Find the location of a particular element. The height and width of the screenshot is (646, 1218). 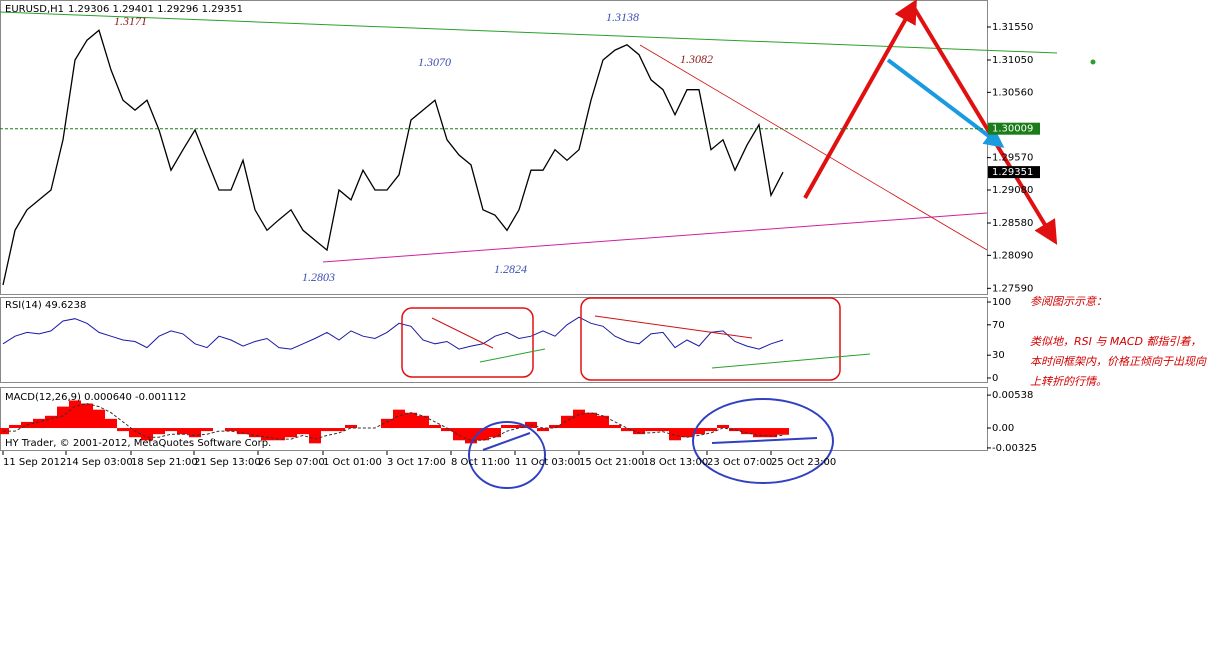

y-tick-label: 30 is located at coordinates (998, 355).